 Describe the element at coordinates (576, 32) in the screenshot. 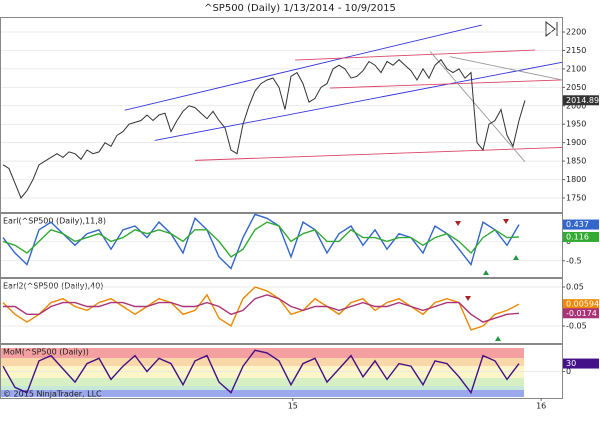

I see `y-tick-label: 2200` at that location.